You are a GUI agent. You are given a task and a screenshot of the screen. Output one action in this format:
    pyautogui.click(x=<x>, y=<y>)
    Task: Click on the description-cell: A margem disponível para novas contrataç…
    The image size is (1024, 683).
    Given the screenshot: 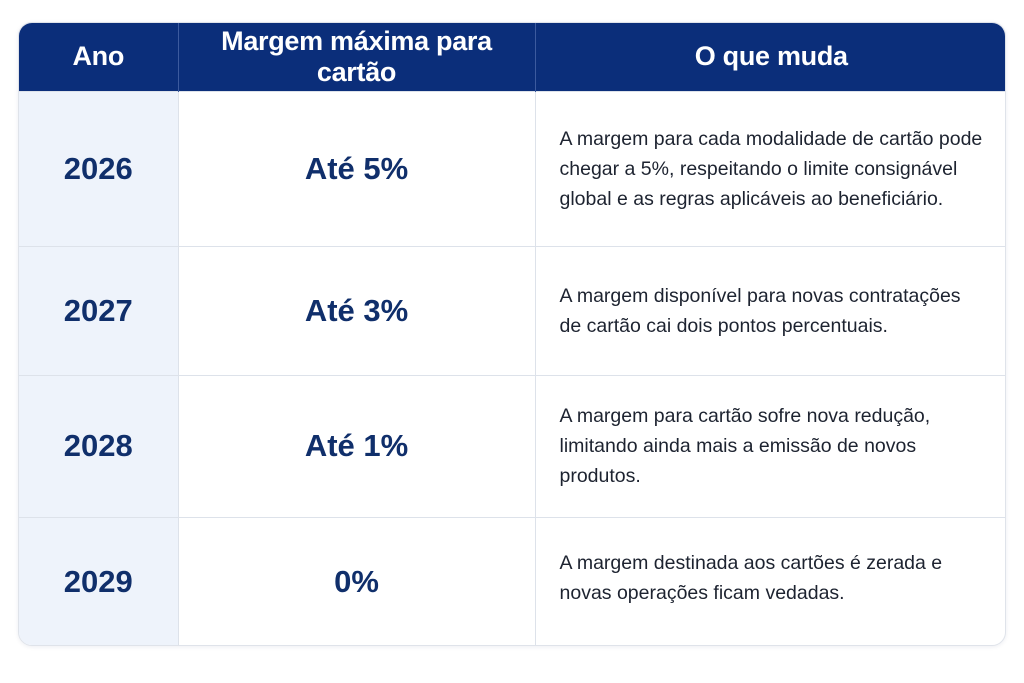 What is the action you would take?
    pyautogui.click(x=769, y=310)
    